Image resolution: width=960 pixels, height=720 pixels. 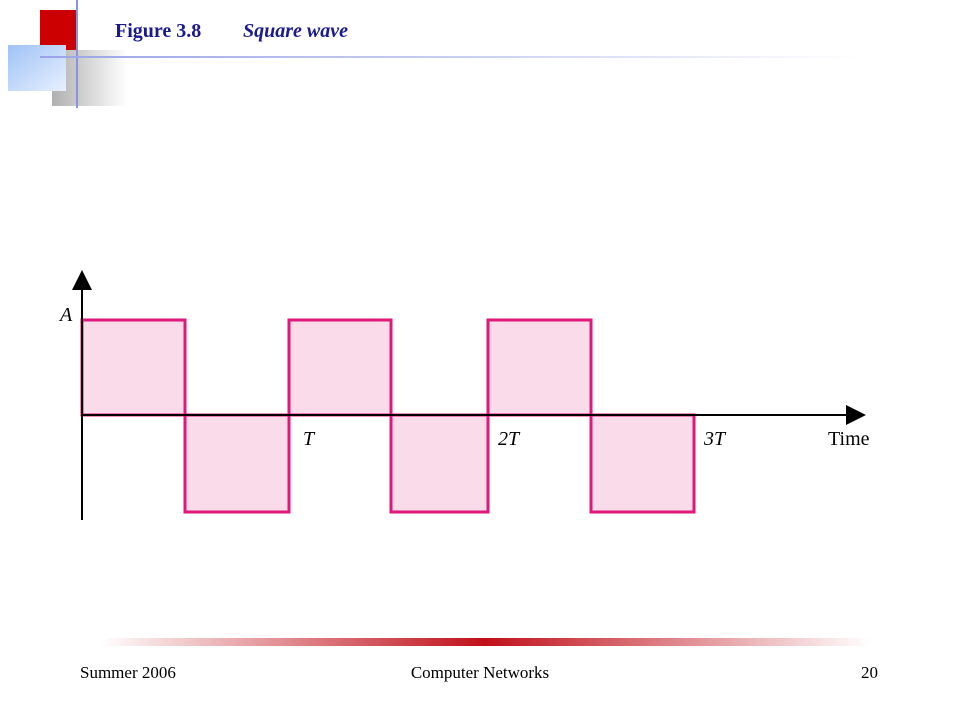 What do you see at coordinates (450, 57) in the screenshot?
I see `deco-hline` at bounding box center [450, 57].